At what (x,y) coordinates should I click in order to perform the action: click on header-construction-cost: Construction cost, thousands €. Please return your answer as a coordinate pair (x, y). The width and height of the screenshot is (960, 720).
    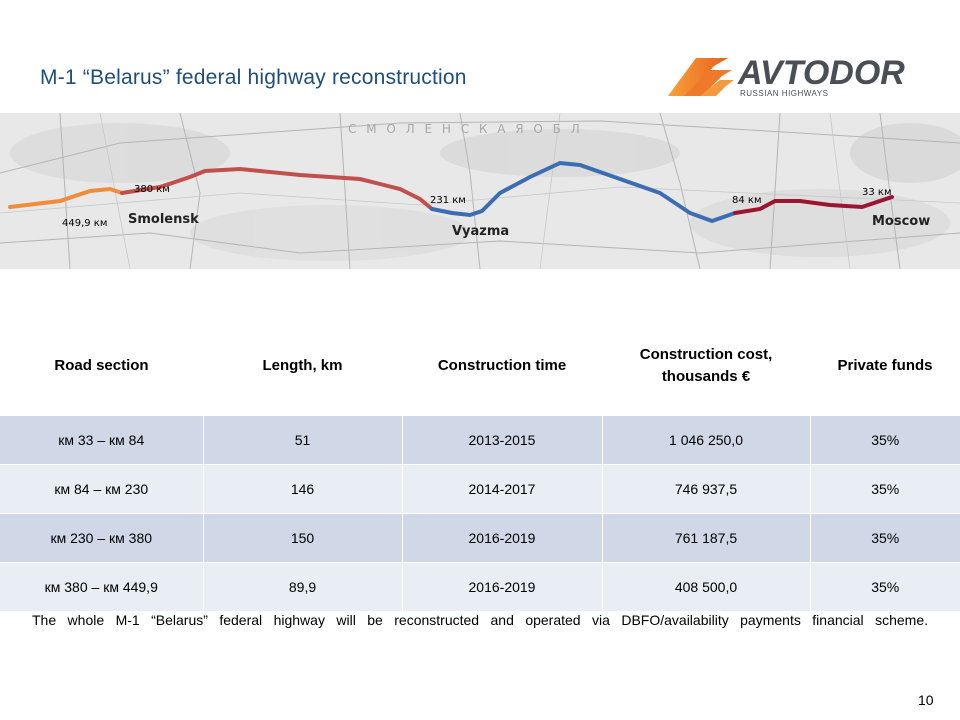
    Looking at the image, I should click on (706, 367).